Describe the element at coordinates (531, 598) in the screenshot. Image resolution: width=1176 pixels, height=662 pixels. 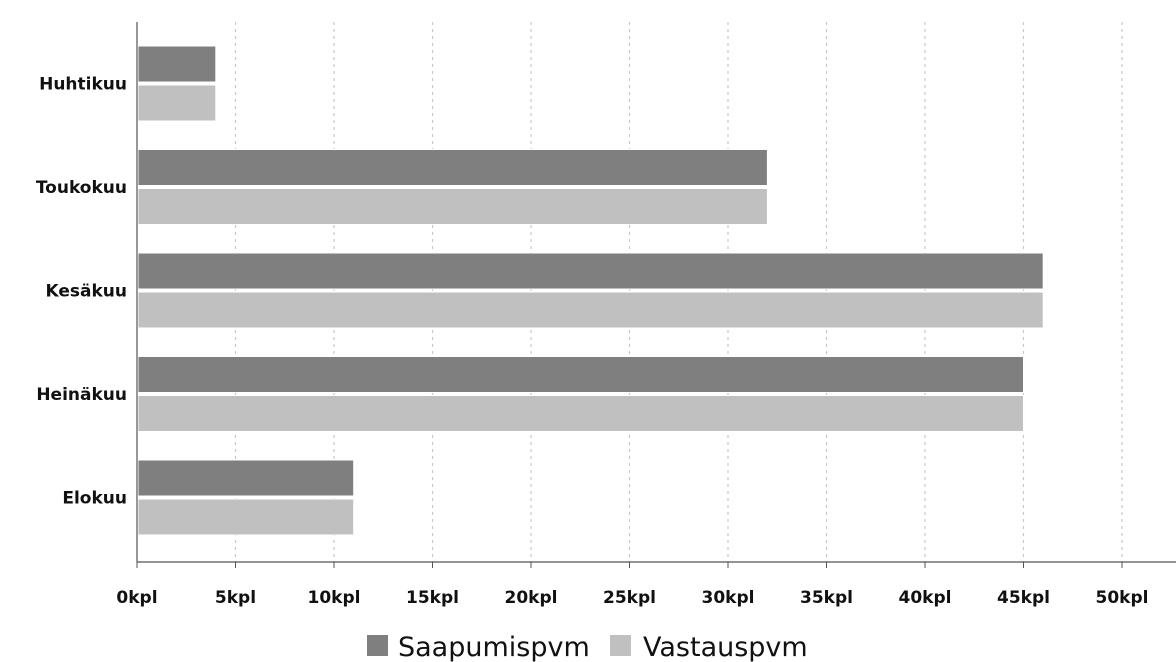
I see `x-tick-label: 20kpl` at that location.